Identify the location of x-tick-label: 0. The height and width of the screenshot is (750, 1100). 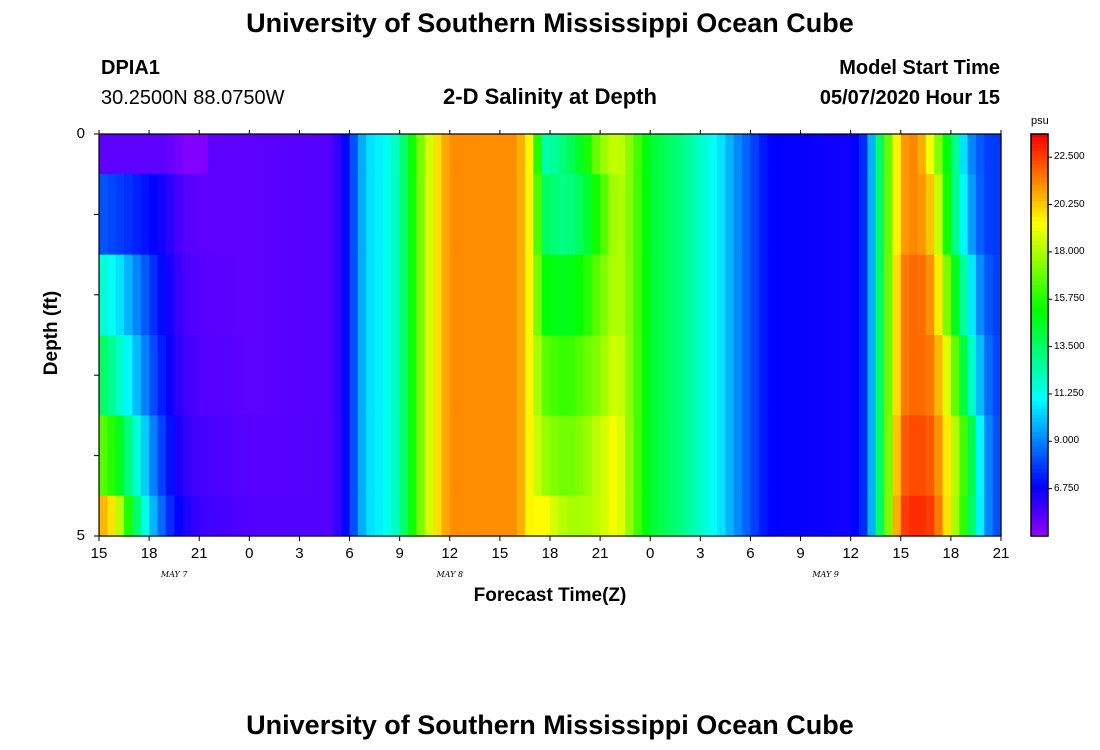
(249, 553).